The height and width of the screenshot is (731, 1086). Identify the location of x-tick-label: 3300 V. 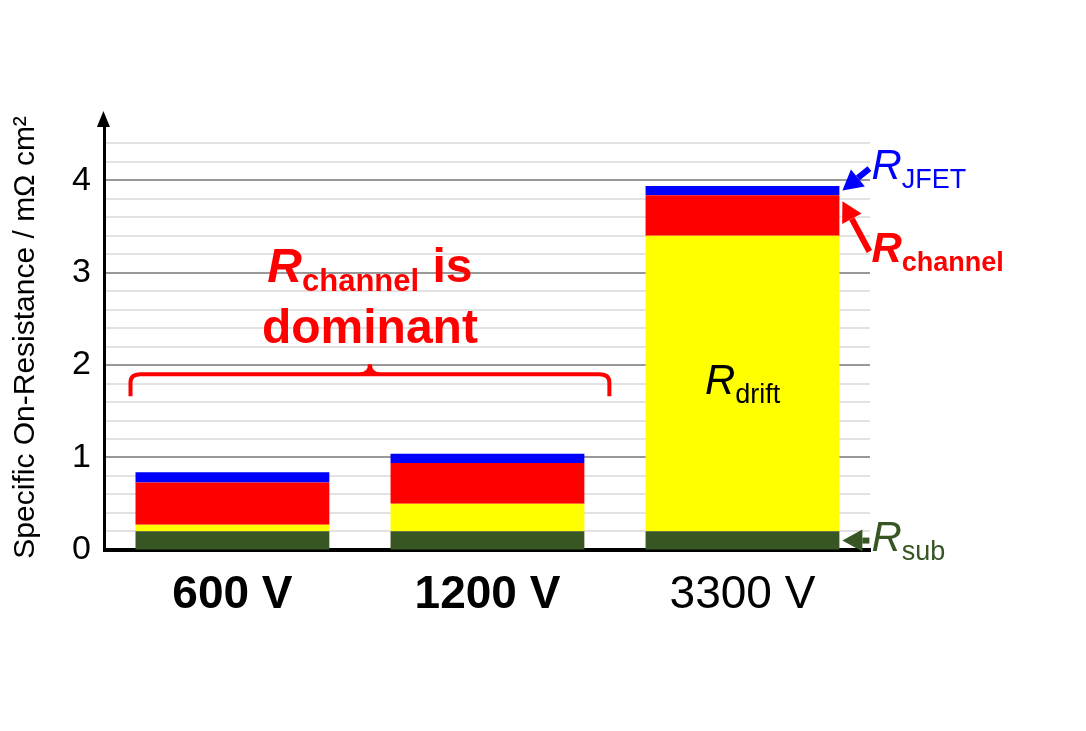
(742, 592).